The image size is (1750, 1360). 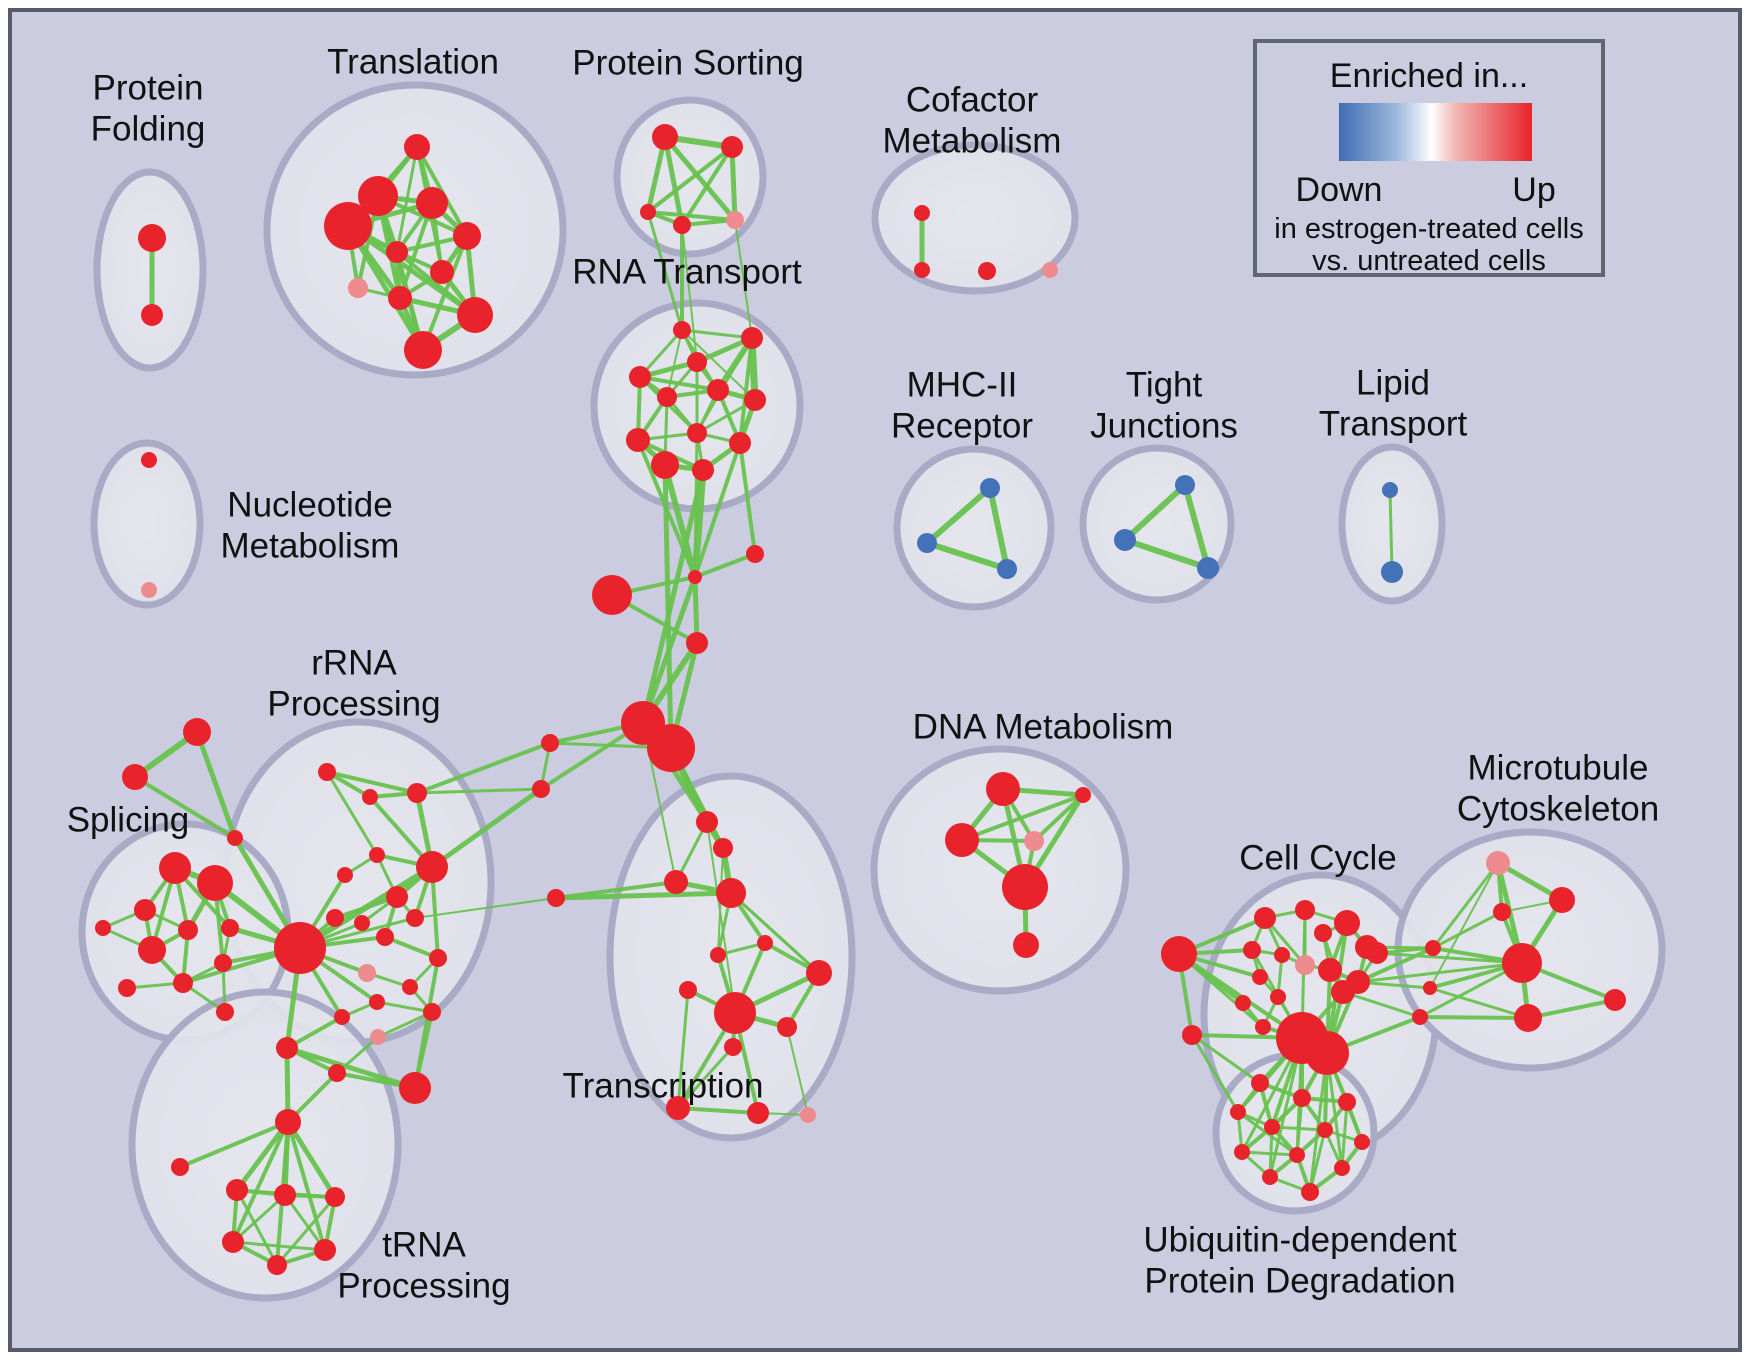 I want to click on cluster-ellipse-nucleotide-metabolism, so click(x=147, y=524).